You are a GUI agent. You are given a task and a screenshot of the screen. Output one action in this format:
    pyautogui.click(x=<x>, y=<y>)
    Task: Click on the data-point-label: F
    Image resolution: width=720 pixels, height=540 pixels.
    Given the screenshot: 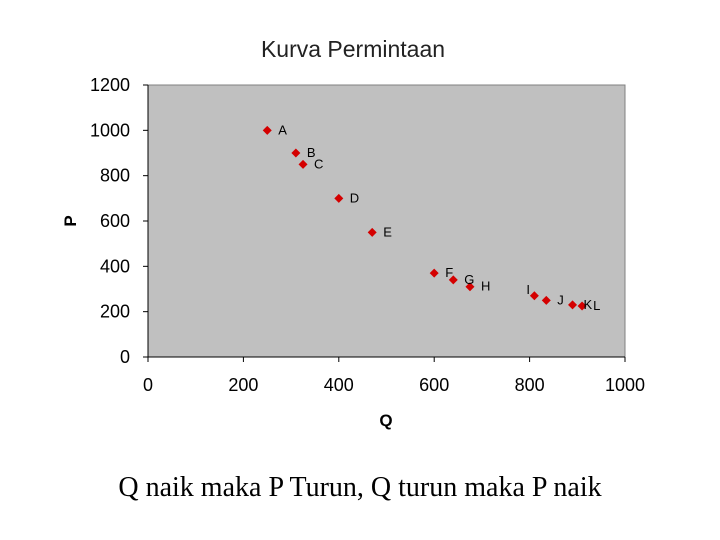 What is the action you would take?
    pyautogui.click(x=449, y=272)
    